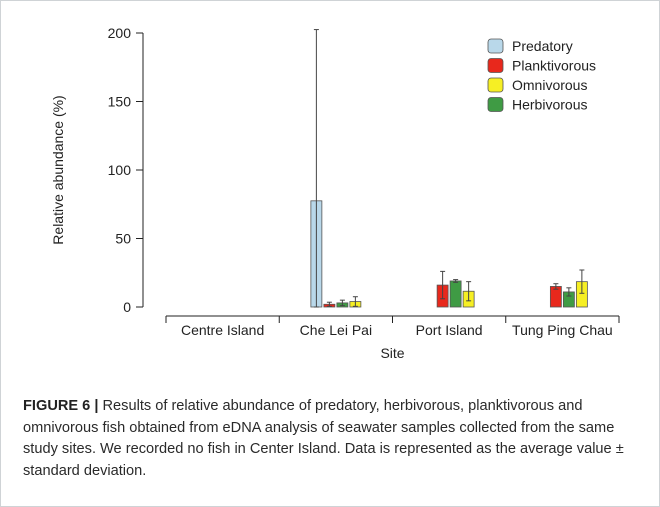  Describe the element at coordinates (449, 330) in the screenshot. I see `x-tick-label: Port Island` at that location.